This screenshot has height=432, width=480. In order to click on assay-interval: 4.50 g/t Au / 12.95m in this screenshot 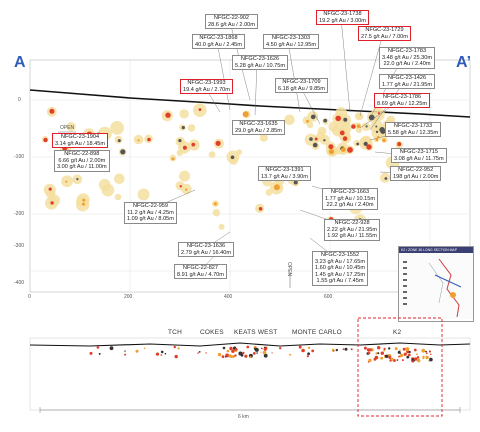, I will do `click(291, 44)`.